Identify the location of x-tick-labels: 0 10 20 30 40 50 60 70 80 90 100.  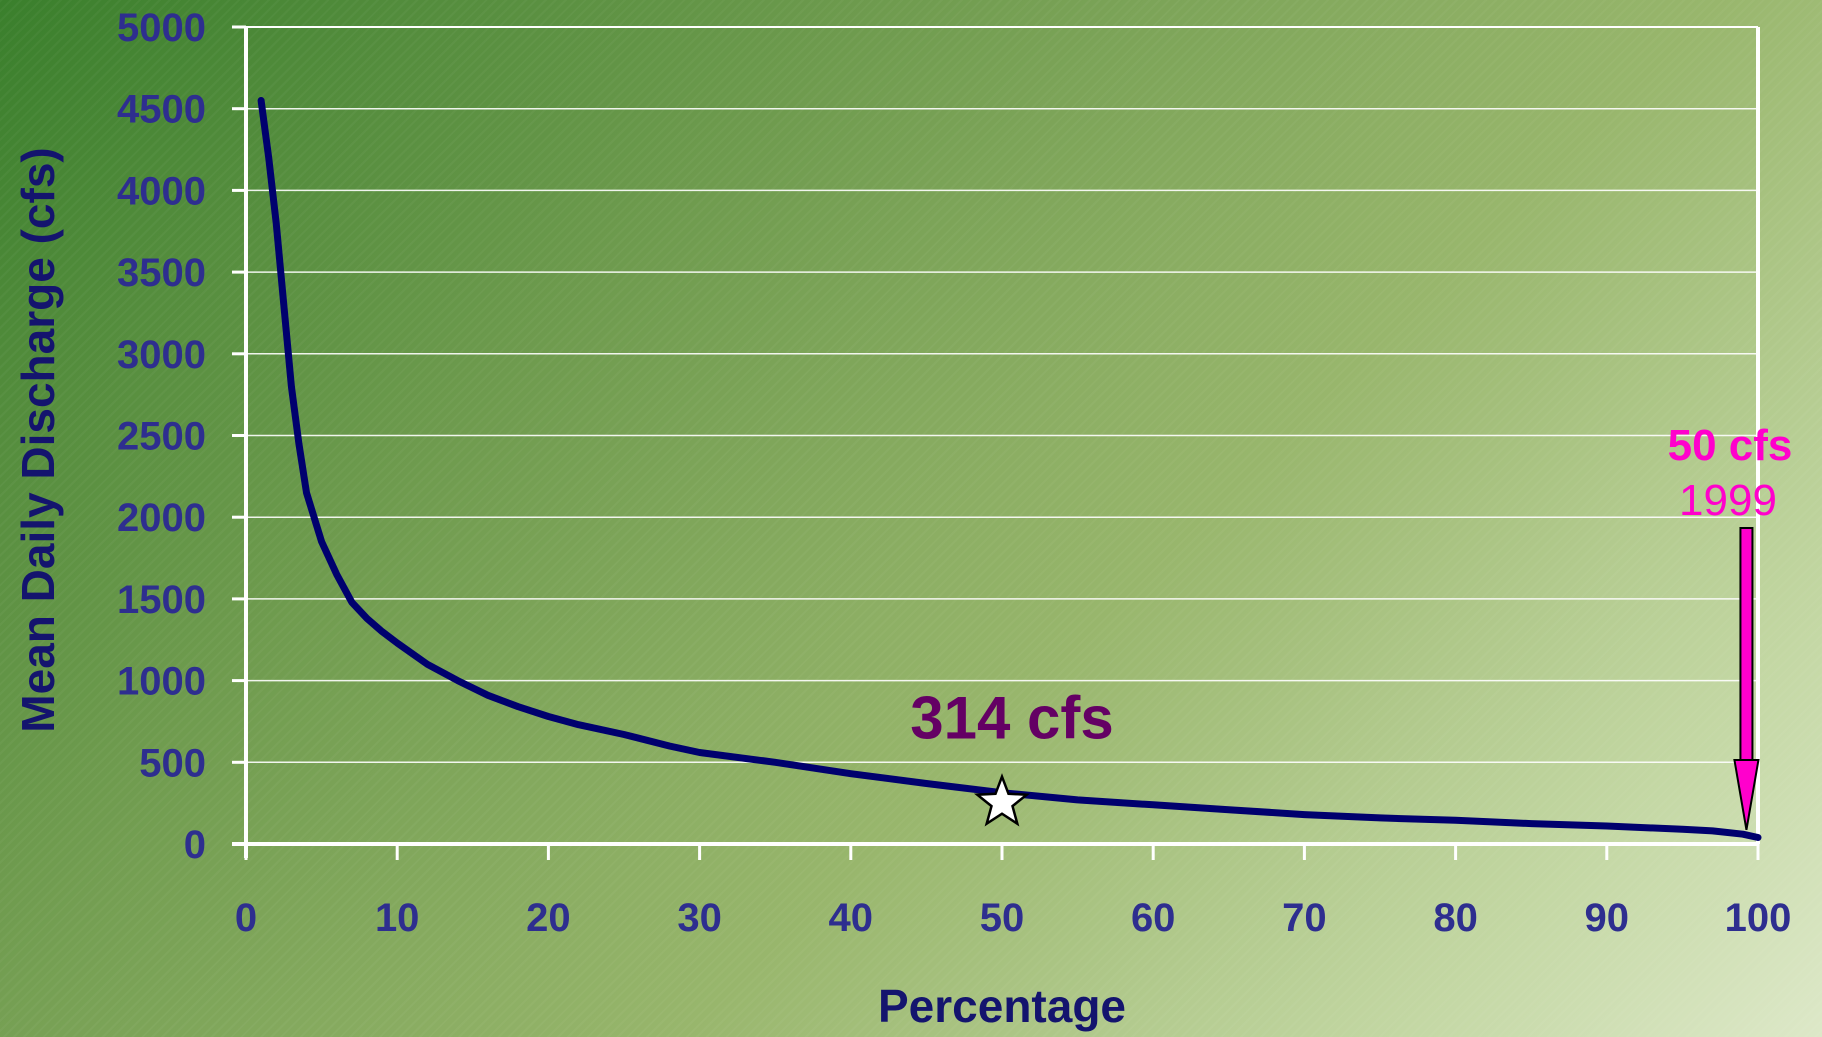
(1013, 918).